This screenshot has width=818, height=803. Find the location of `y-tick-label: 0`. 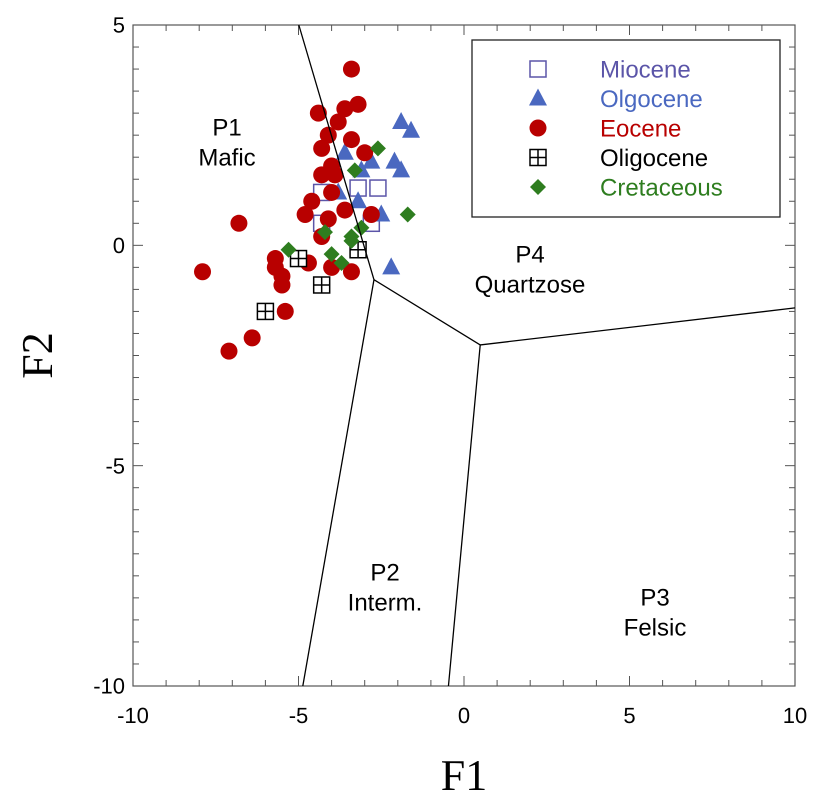

y-tick-label: 0 is located at coordinates (118, 245).